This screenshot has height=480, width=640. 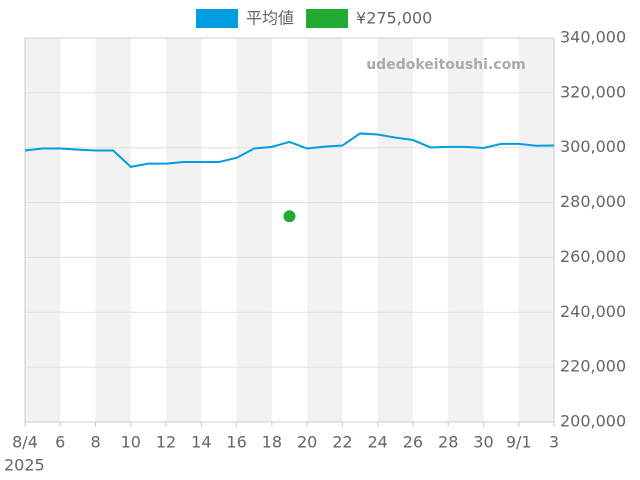 I want to click on point, so click(x=289, y=216).